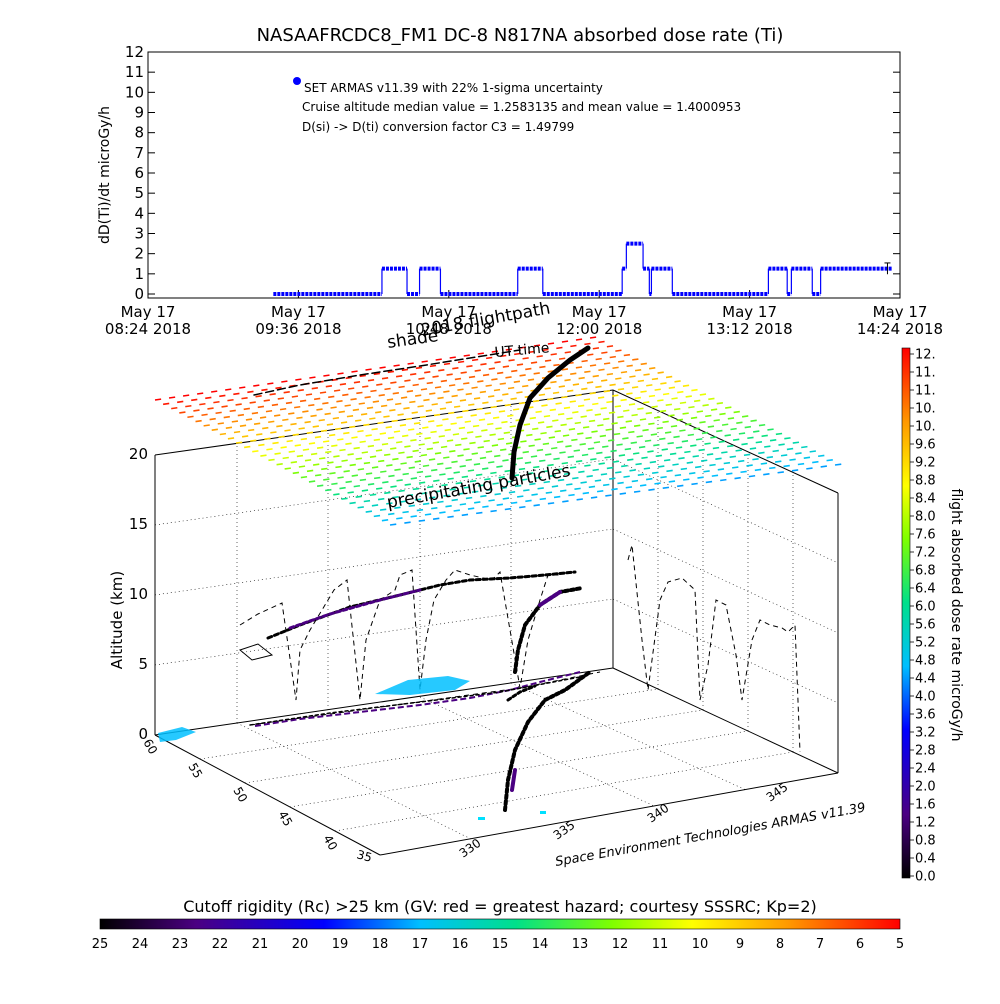 Image resolution: width=1000 pixels, height=1004 pixels. I want to click on dose-y-tick-label: 8, so click(139, 133).